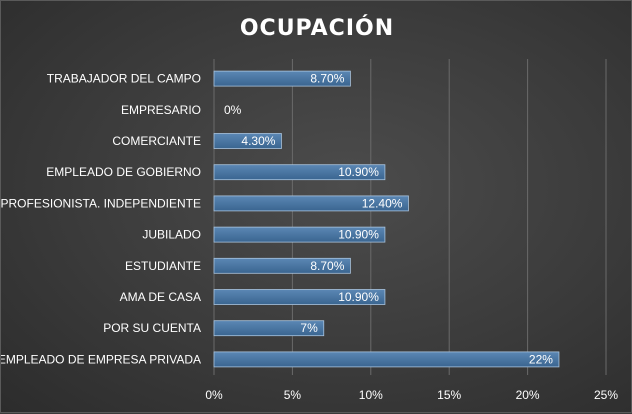 The image size is (632, 414). What do you see at coordinates (382, 203) in the screenshot?
I see `data-label: 12.40%` at bounding box center [382, 203].